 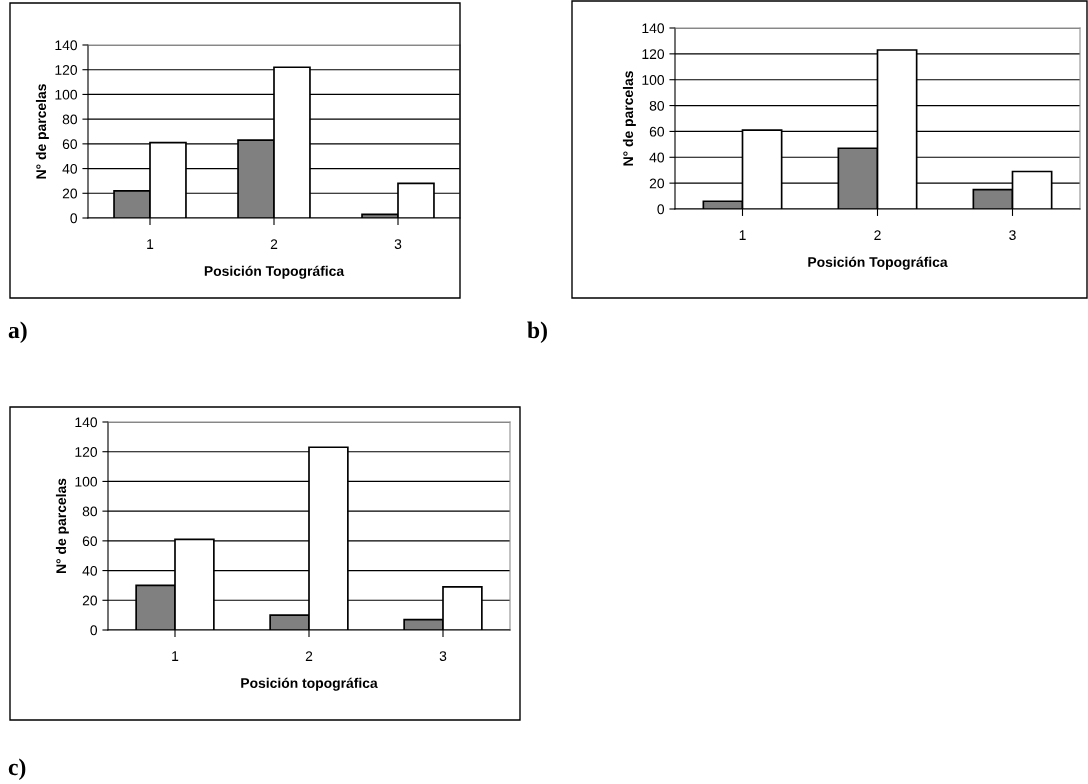 What do you see at coordinates (537, 332) in the screenshot?
I see `text: b)` at bounding box center [537, 332].